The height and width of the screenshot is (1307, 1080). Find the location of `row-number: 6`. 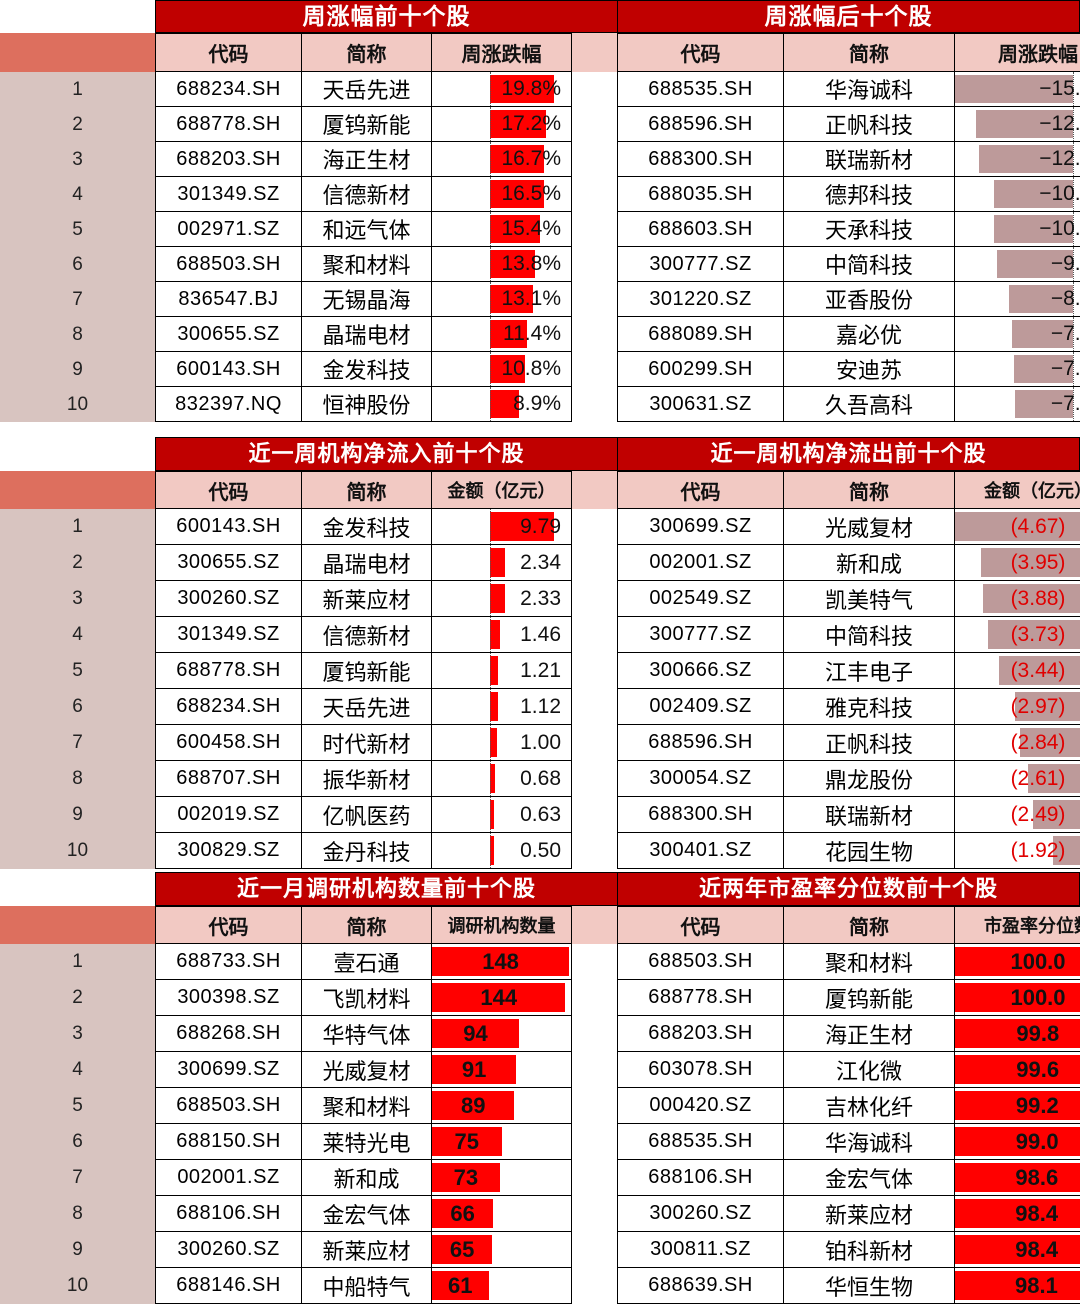

row-number: 6 is located at coordinates (77, 706).